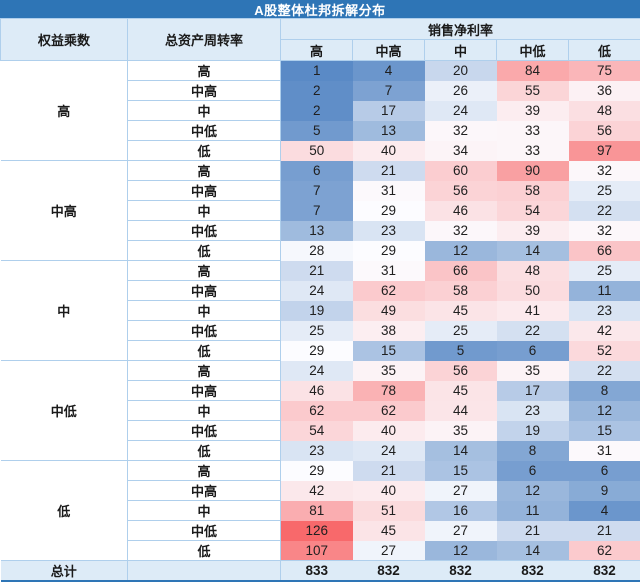  Describe the element at coordinates (317, 231) in the screenshot. I see `heatmap-cell: 13` at that location.